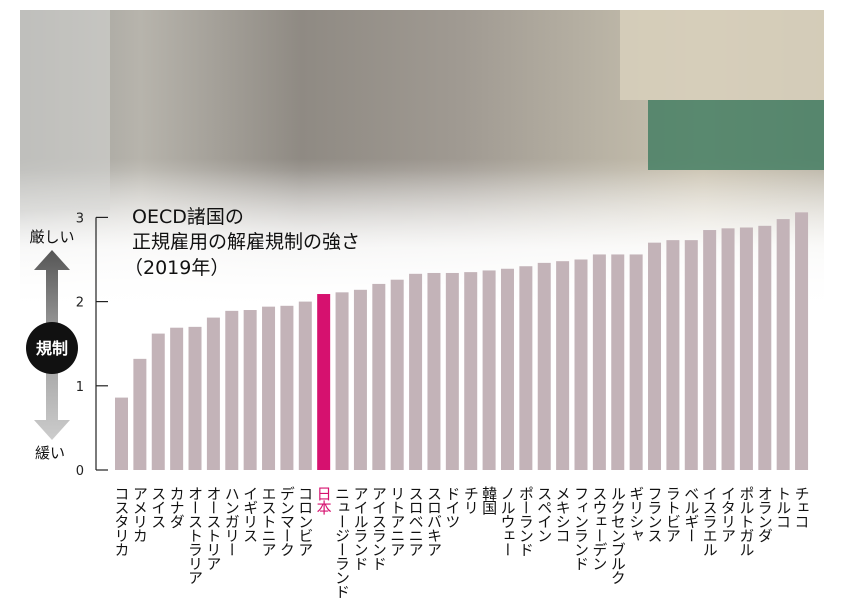  What do you see at coordinates (710, 521) in the screenshot?
I see `x-label: イスラエル` at bounding box center [710, 521].